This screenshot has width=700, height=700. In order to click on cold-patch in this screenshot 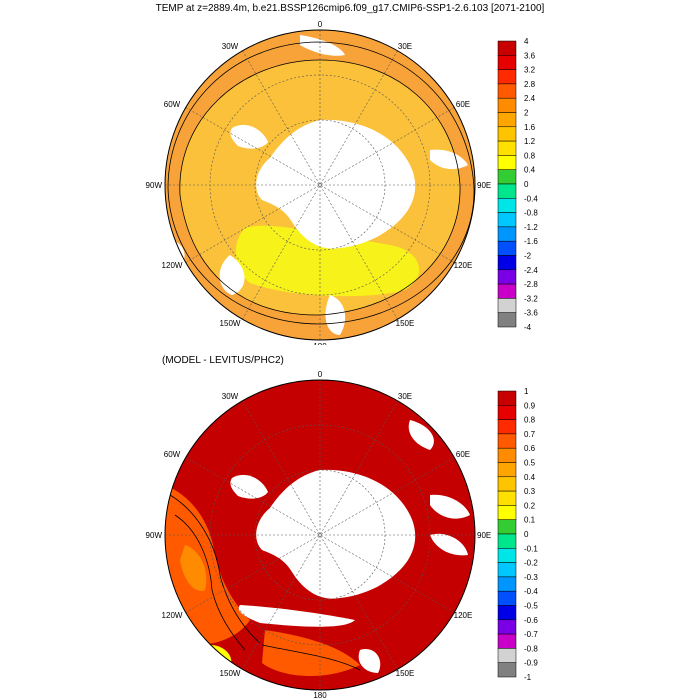, I will do `click(327, 261)`.